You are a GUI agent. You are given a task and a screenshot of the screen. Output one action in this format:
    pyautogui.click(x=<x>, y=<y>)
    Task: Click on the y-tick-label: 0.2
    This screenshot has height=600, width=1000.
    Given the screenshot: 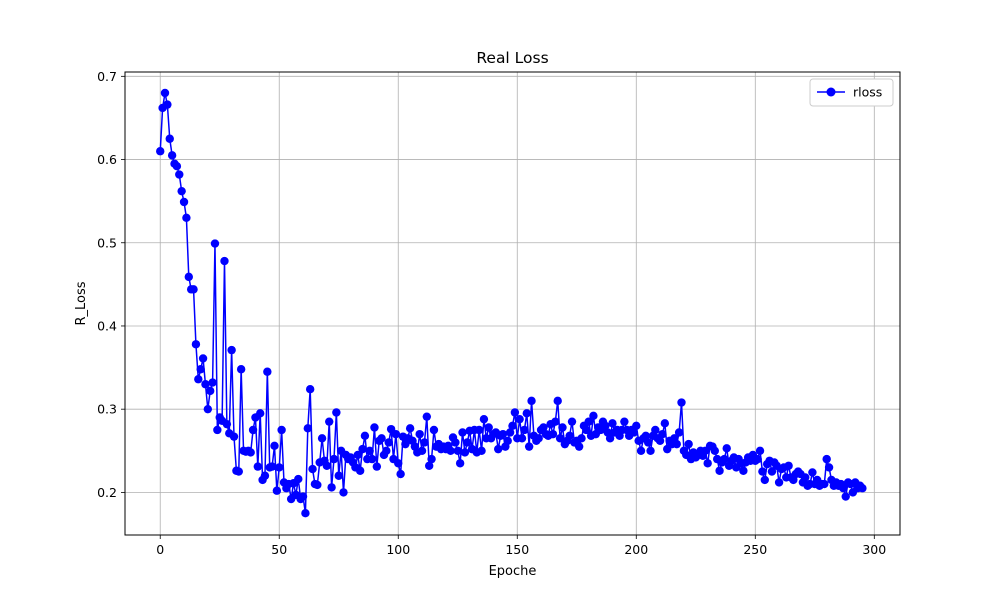 What is the action you would take?
    pyautogui.click(x=107, y=492)
    